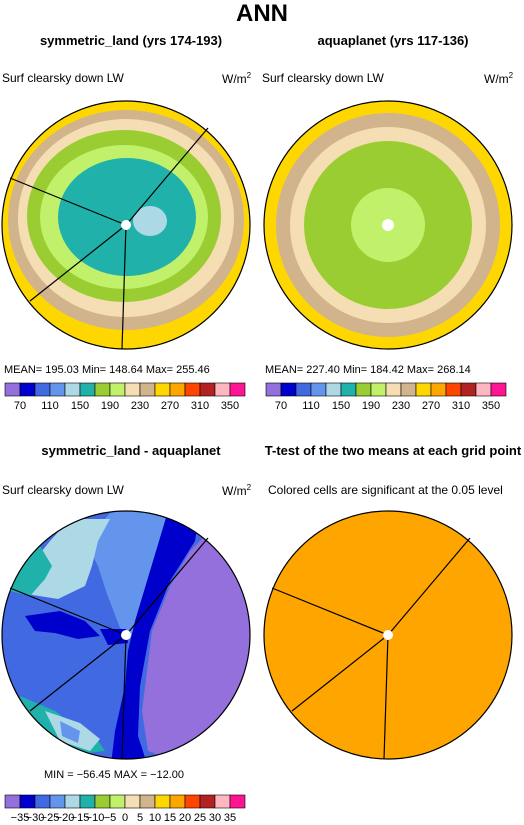  What do you see at coordinates (262, 13) in the screenshot?
I see `main-title: ANN` at bounding box center [262, 13].